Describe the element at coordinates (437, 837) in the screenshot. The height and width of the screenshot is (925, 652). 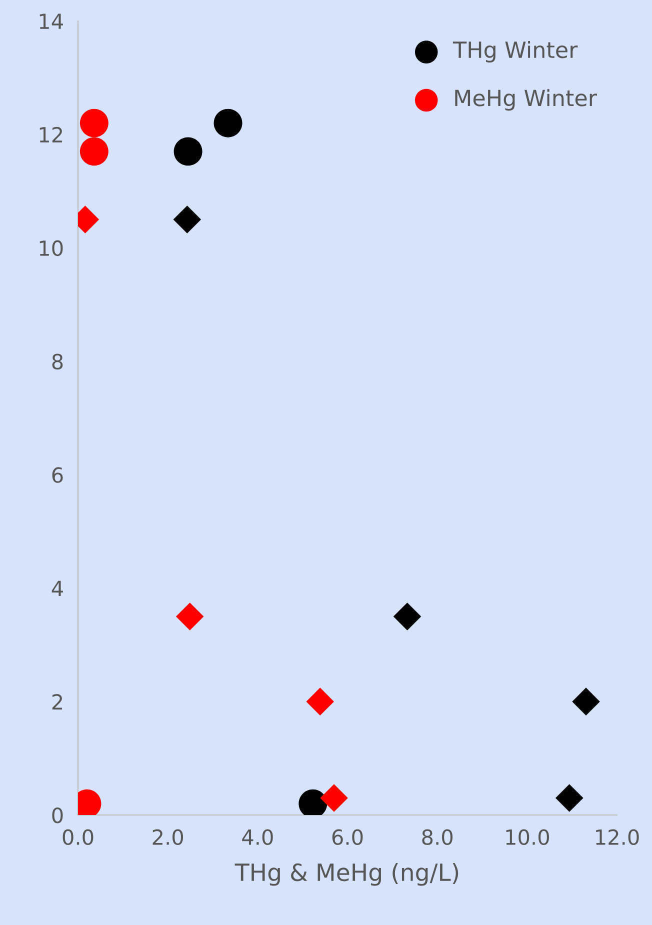
I see `x-tick-label: 8.0` at that location.